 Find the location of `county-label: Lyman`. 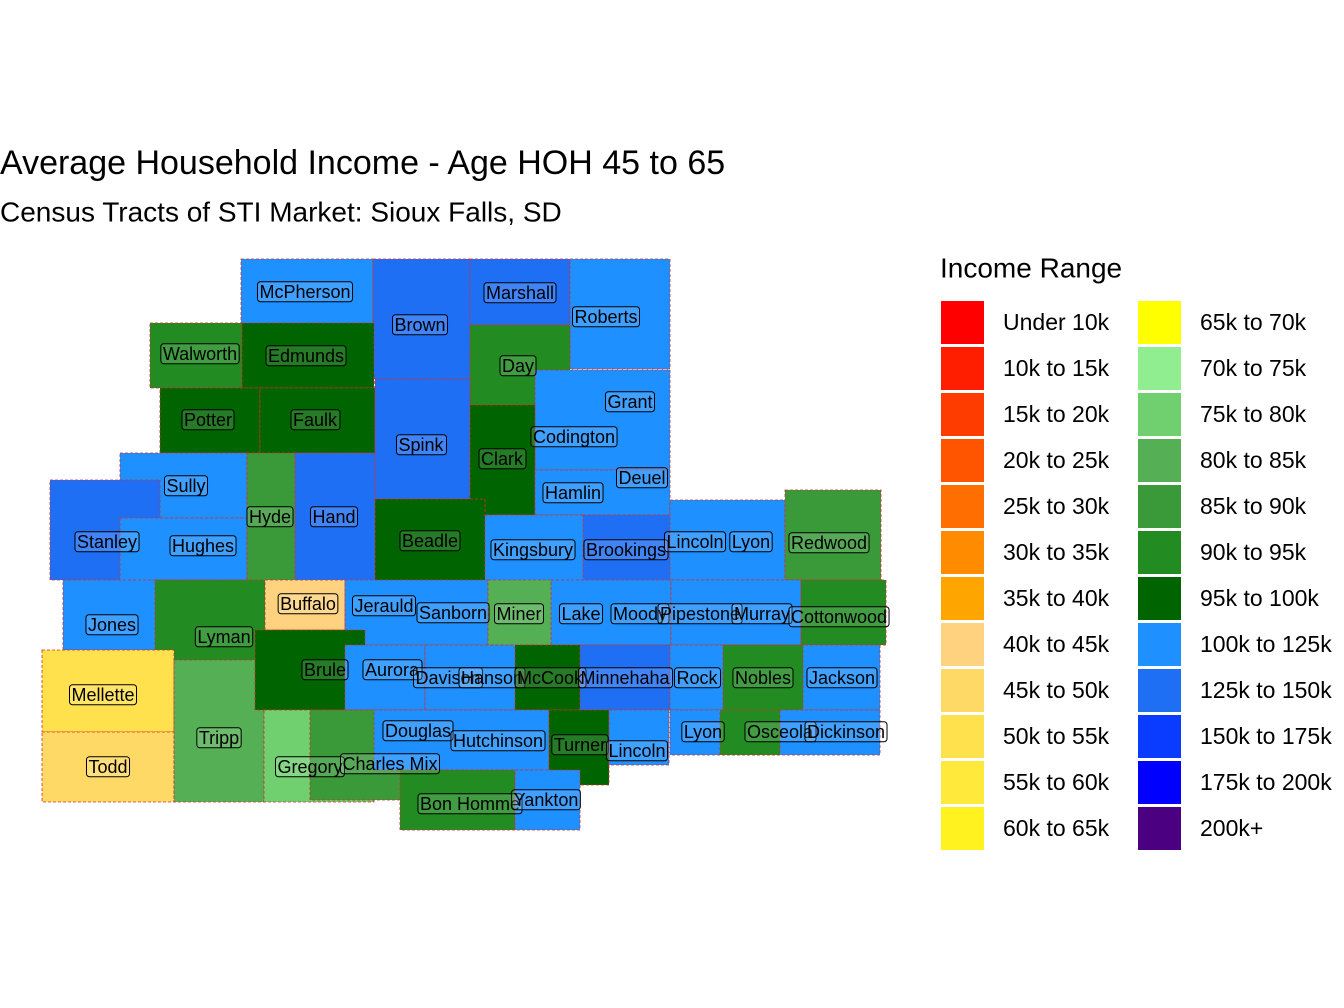

county-label: Lyman is located at coordinates (223, 637).